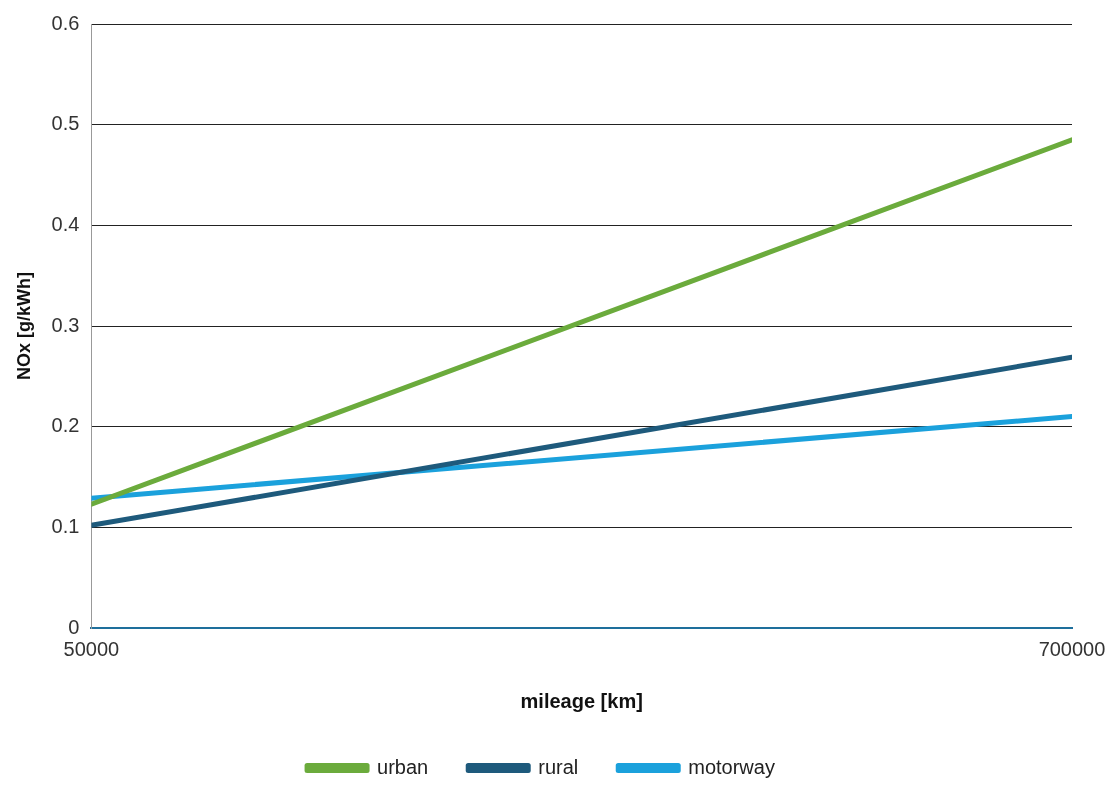 This screenshot has height=798, width=1117. What do you see at coordinates (65, 525) in the screenshot?
I see `y-tick-label: 0.1` at bounding box center [65, 525].